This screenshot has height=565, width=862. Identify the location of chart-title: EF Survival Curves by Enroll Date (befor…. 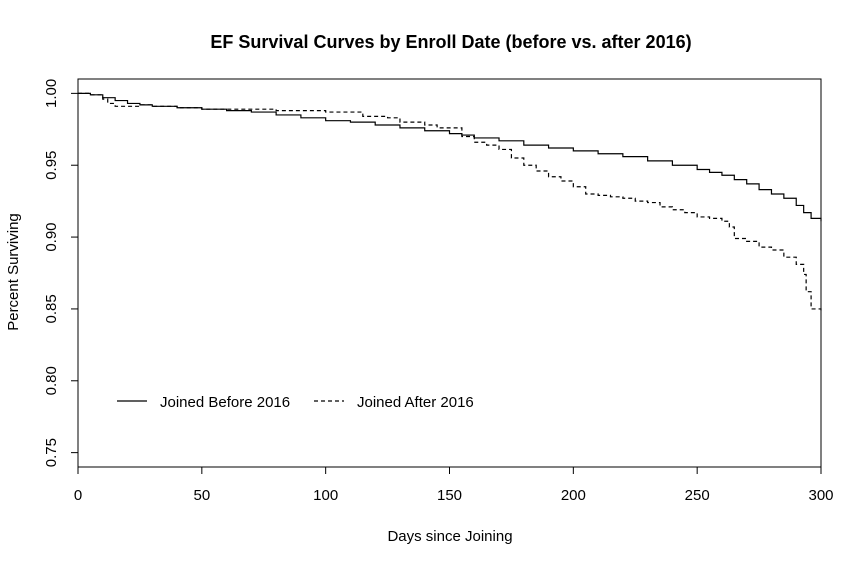
(450, 42).